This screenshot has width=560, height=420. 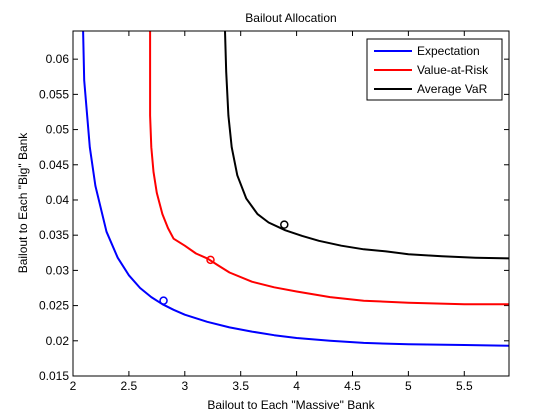 What do you see at coordinates (296, 386) in the screenshot?
I see `x-tick-label: 4` at bounding box center [296, 386].